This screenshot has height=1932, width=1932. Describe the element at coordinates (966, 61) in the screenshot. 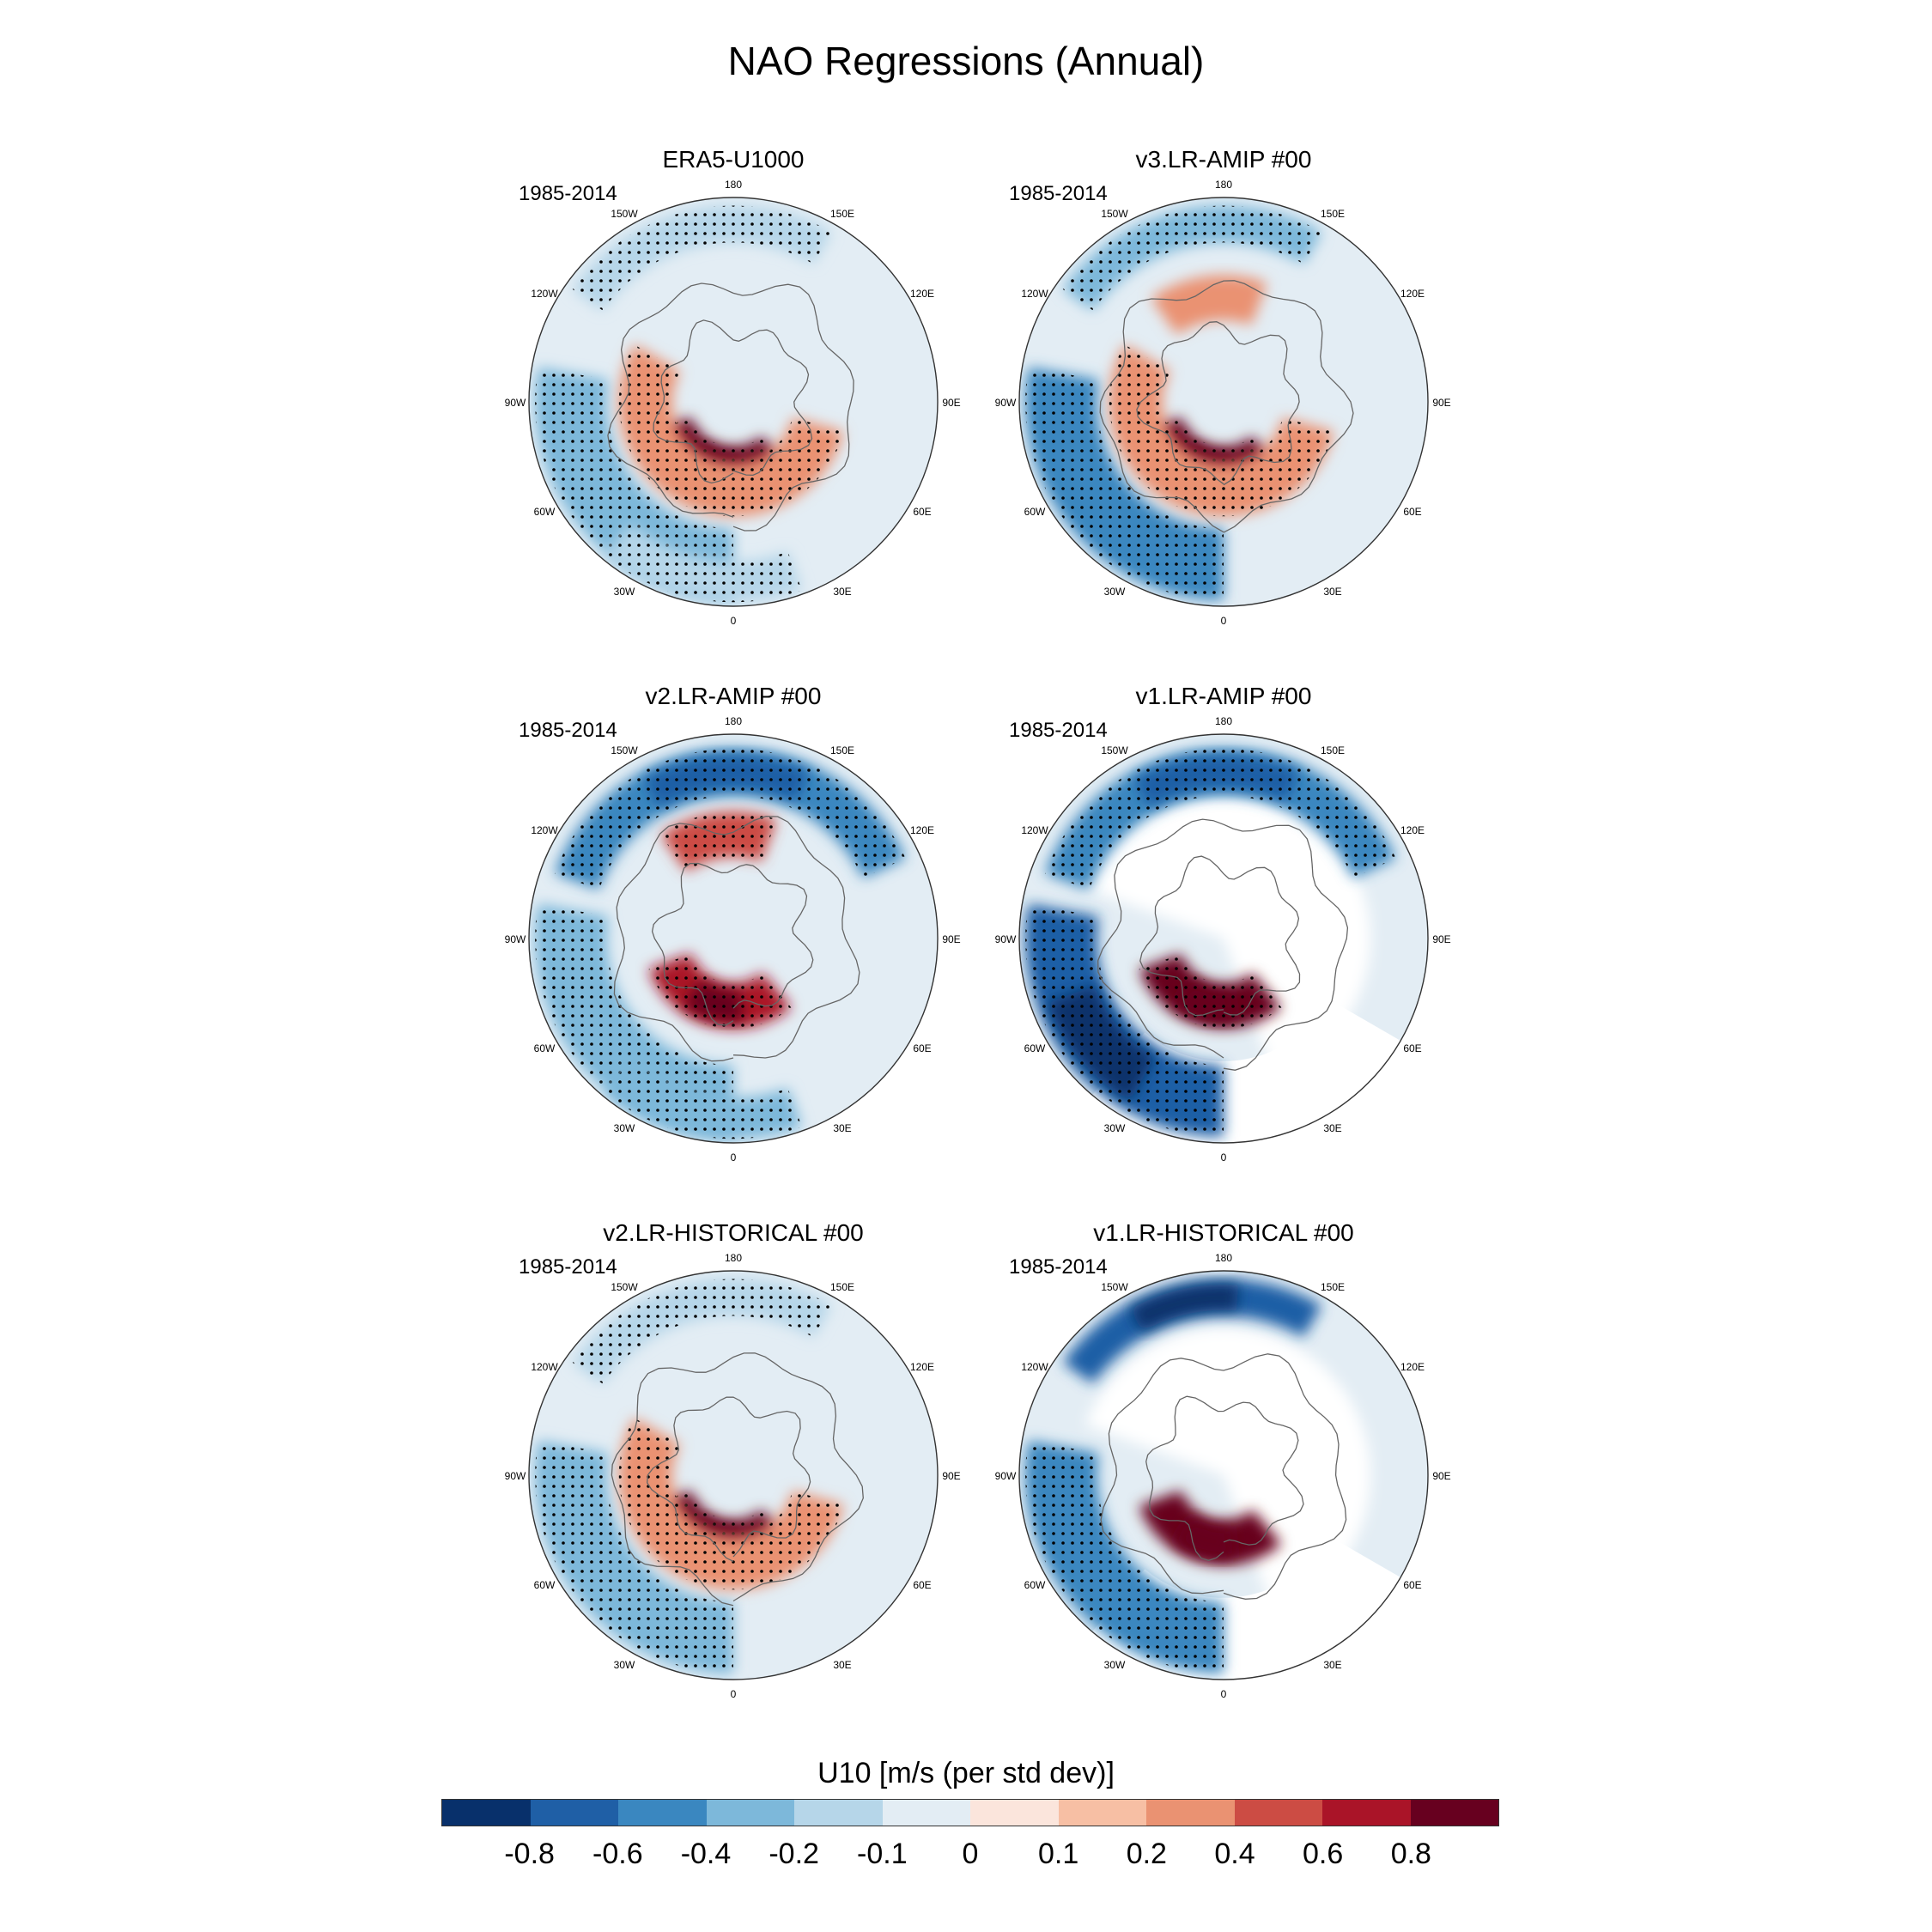

I see `figure-title: NAO Regressions (Annual)` at that location.